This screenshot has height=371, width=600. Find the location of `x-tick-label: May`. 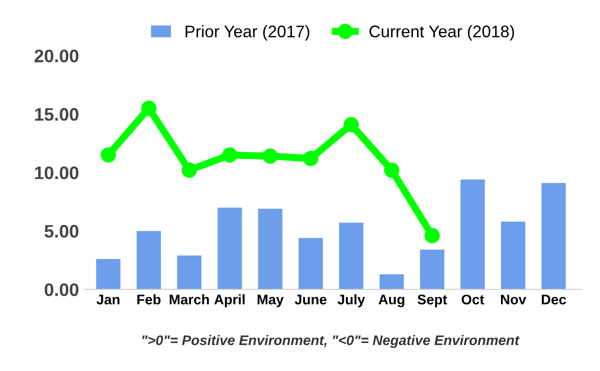

x-tick-label: May is located at coordinates (271, 301).